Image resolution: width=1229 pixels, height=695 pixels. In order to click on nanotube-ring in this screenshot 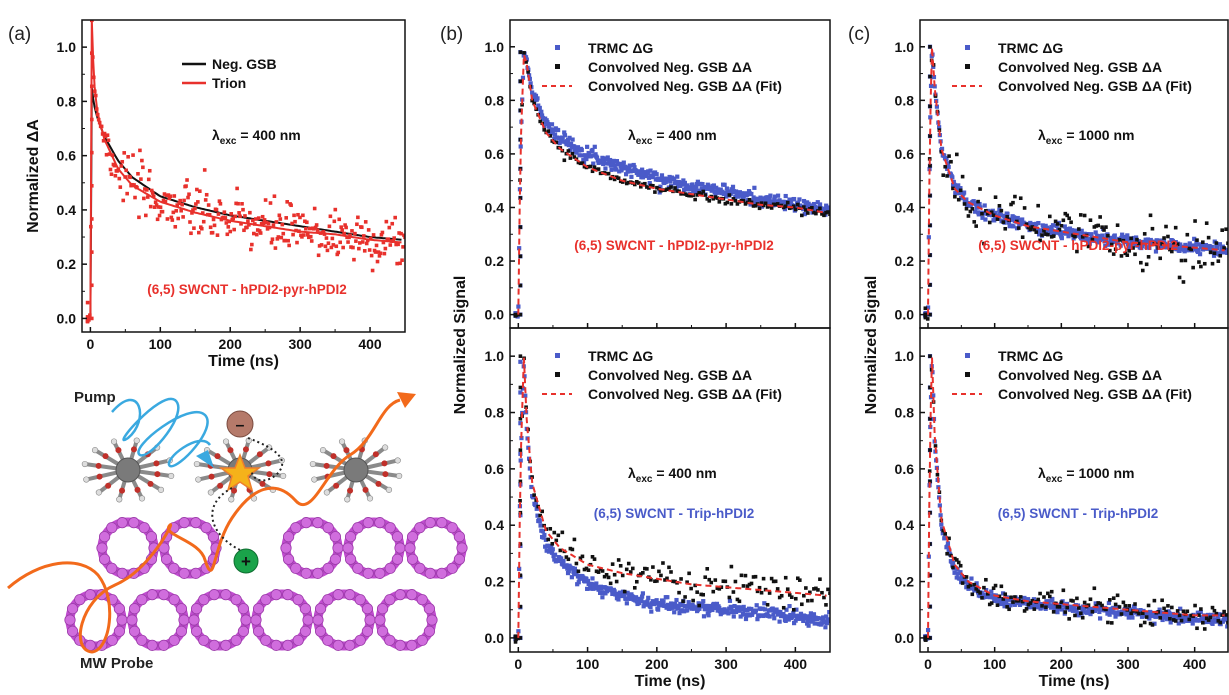, I will do `click(128, 548)`.